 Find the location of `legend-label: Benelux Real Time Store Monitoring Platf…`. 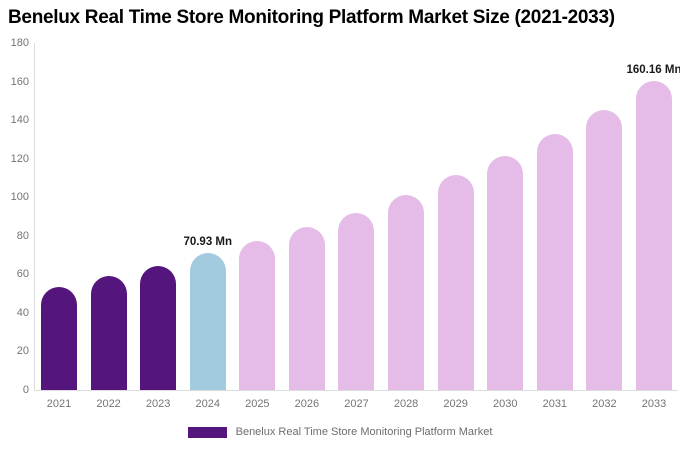

legend-label: Benelux Real Time Store Monitoring Platf… is located at coordinates (364, 432).